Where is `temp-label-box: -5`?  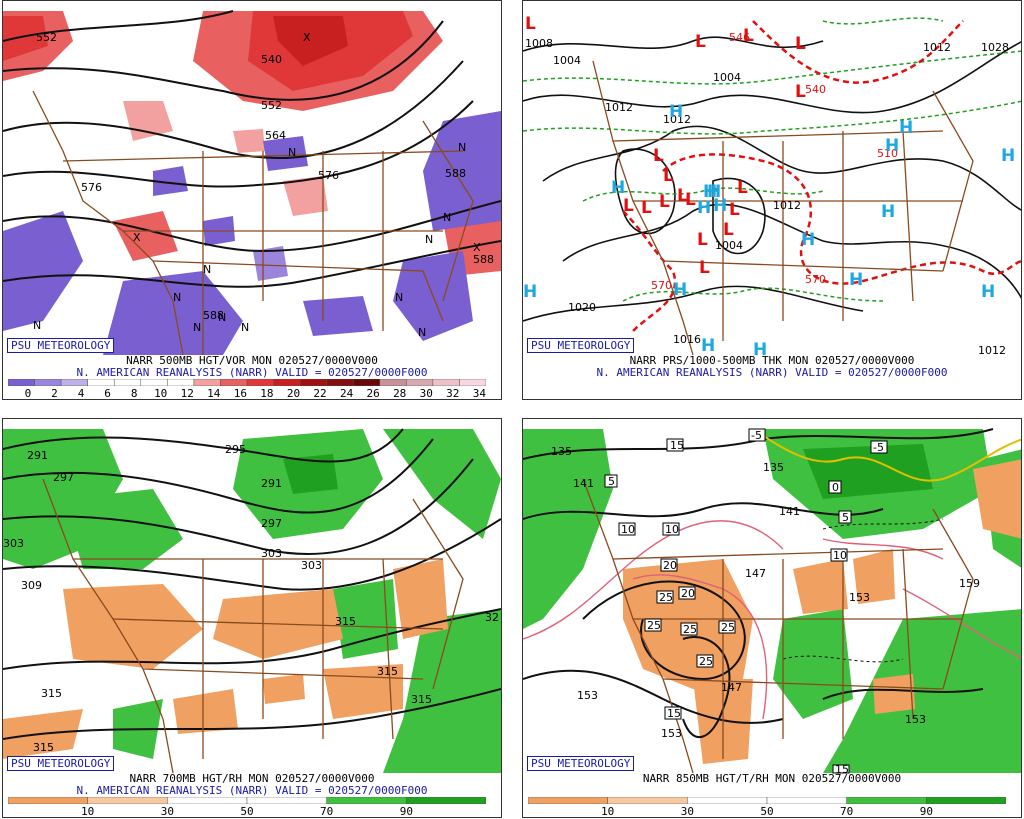 temp-label-box: -5 is located at coordinates (879, 447).